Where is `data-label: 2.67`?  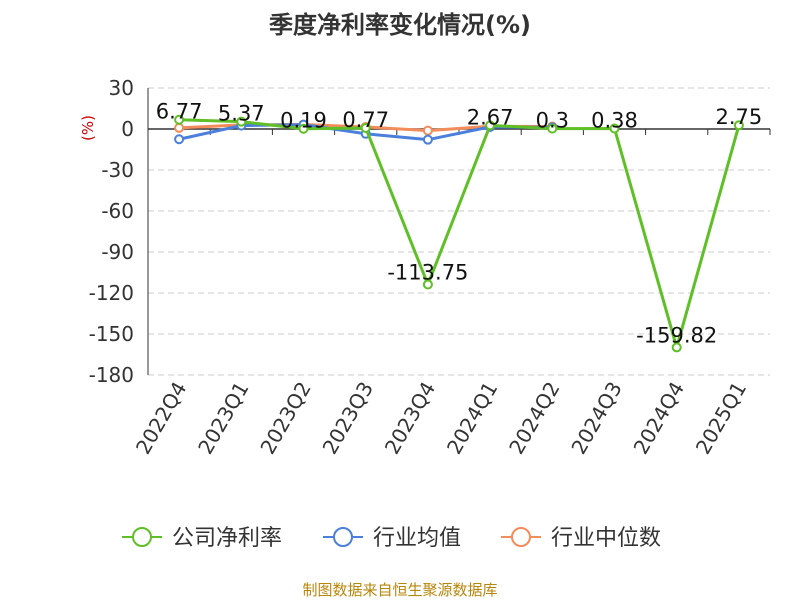 data-label: 2.67 is located at coordinates (490, 117).